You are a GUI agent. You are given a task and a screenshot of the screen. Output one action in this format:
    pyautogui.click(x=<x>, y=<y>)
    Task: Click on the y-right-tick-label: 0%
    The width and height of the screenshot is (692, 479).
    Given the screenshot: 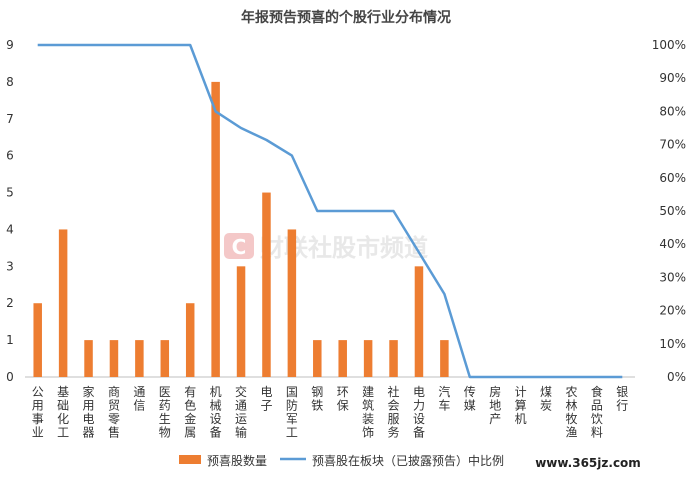 What is the action you would take?
    pyautogui.click(x=676, y=377)
    